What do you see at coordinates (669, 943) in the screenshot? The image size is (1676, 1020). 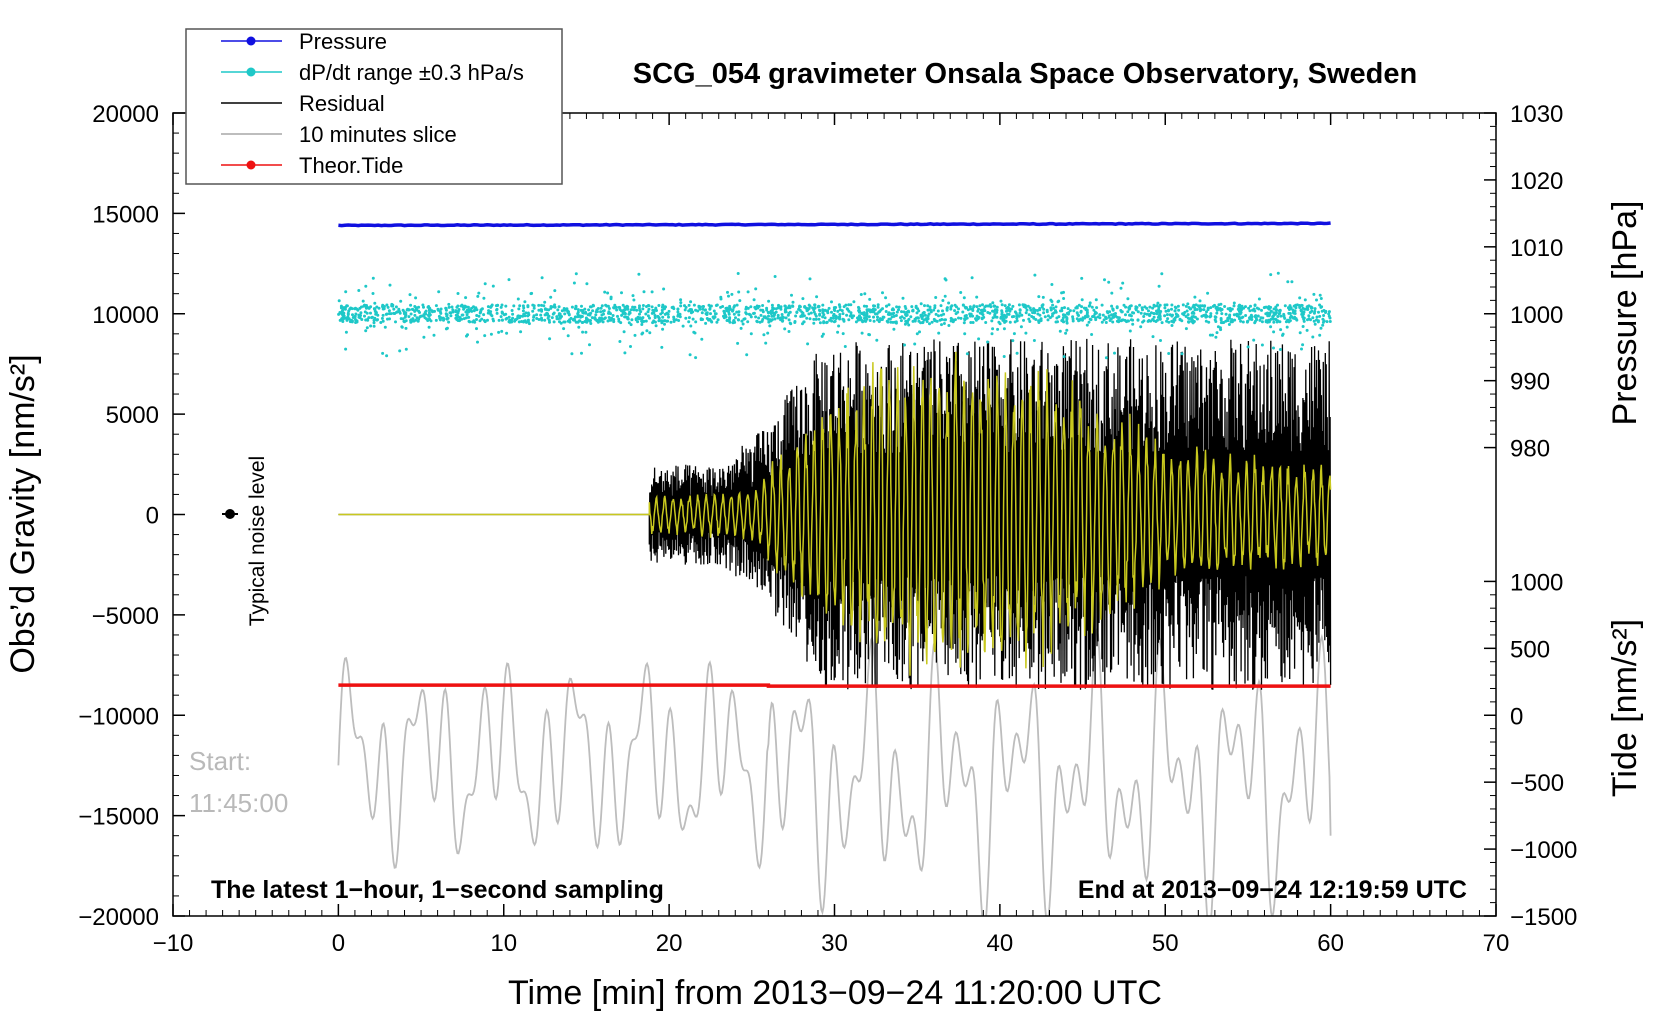 I see `x-tick-label: 20` at bounding box center [669, 943].